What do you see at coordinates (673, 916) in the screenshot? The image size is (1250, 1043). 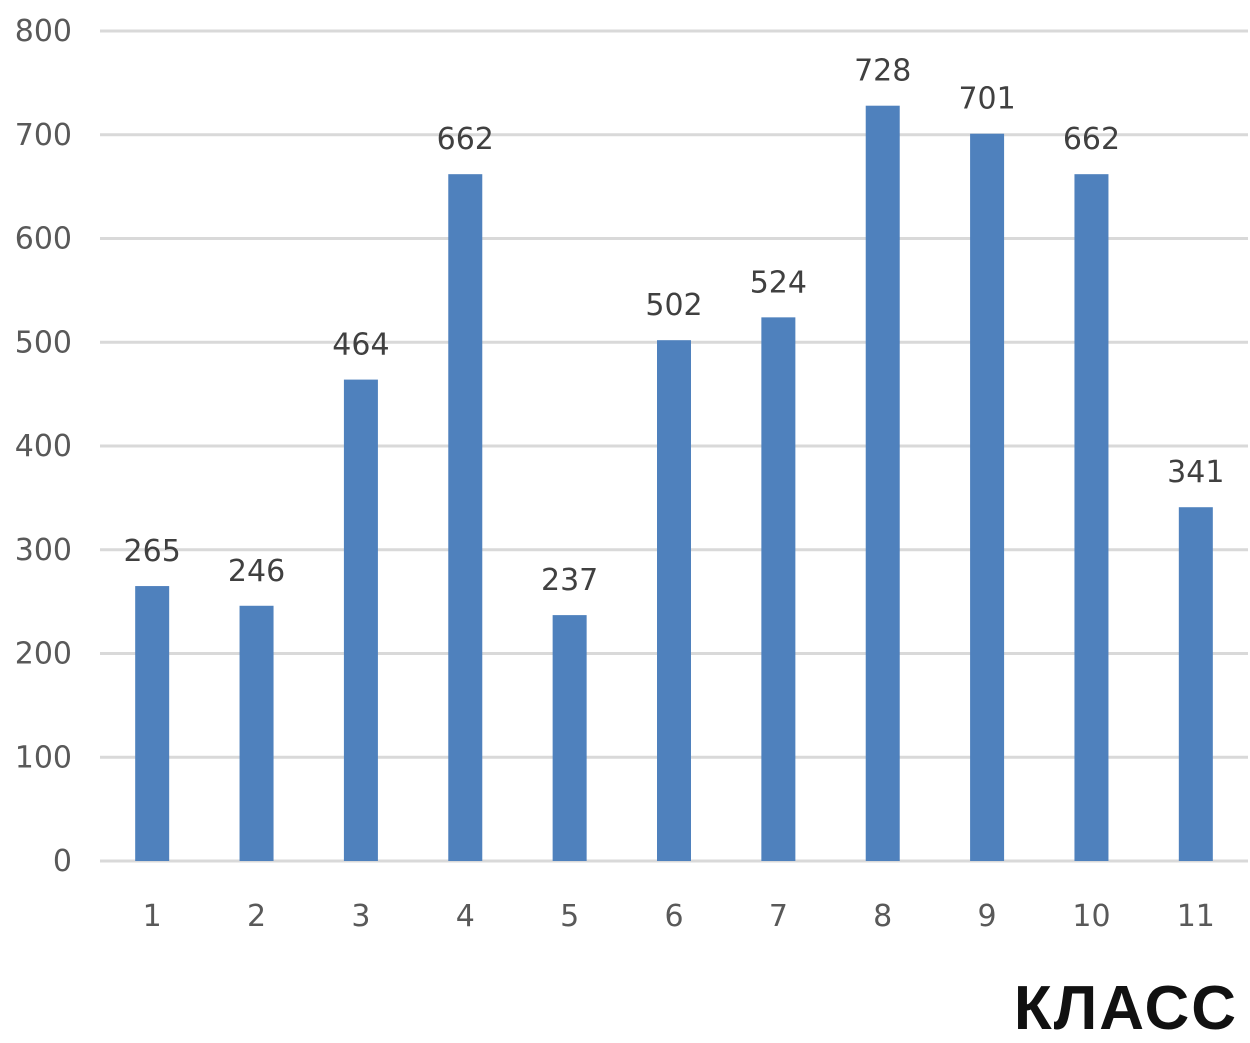 I see `x-tick-label: 6` at bounding box center [673, 916].